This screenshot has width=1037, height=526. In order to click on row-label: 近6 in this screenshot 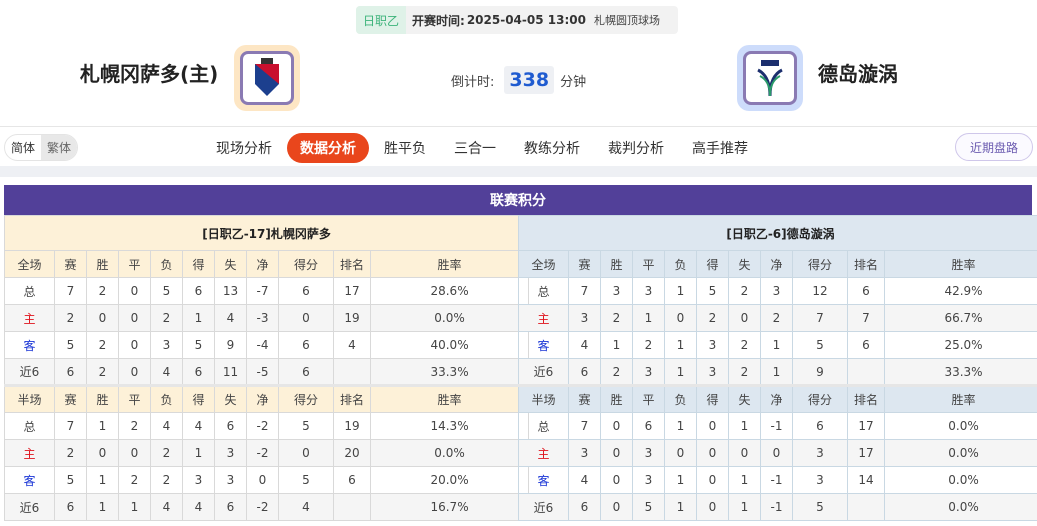, I will do `click(543, 507)`.